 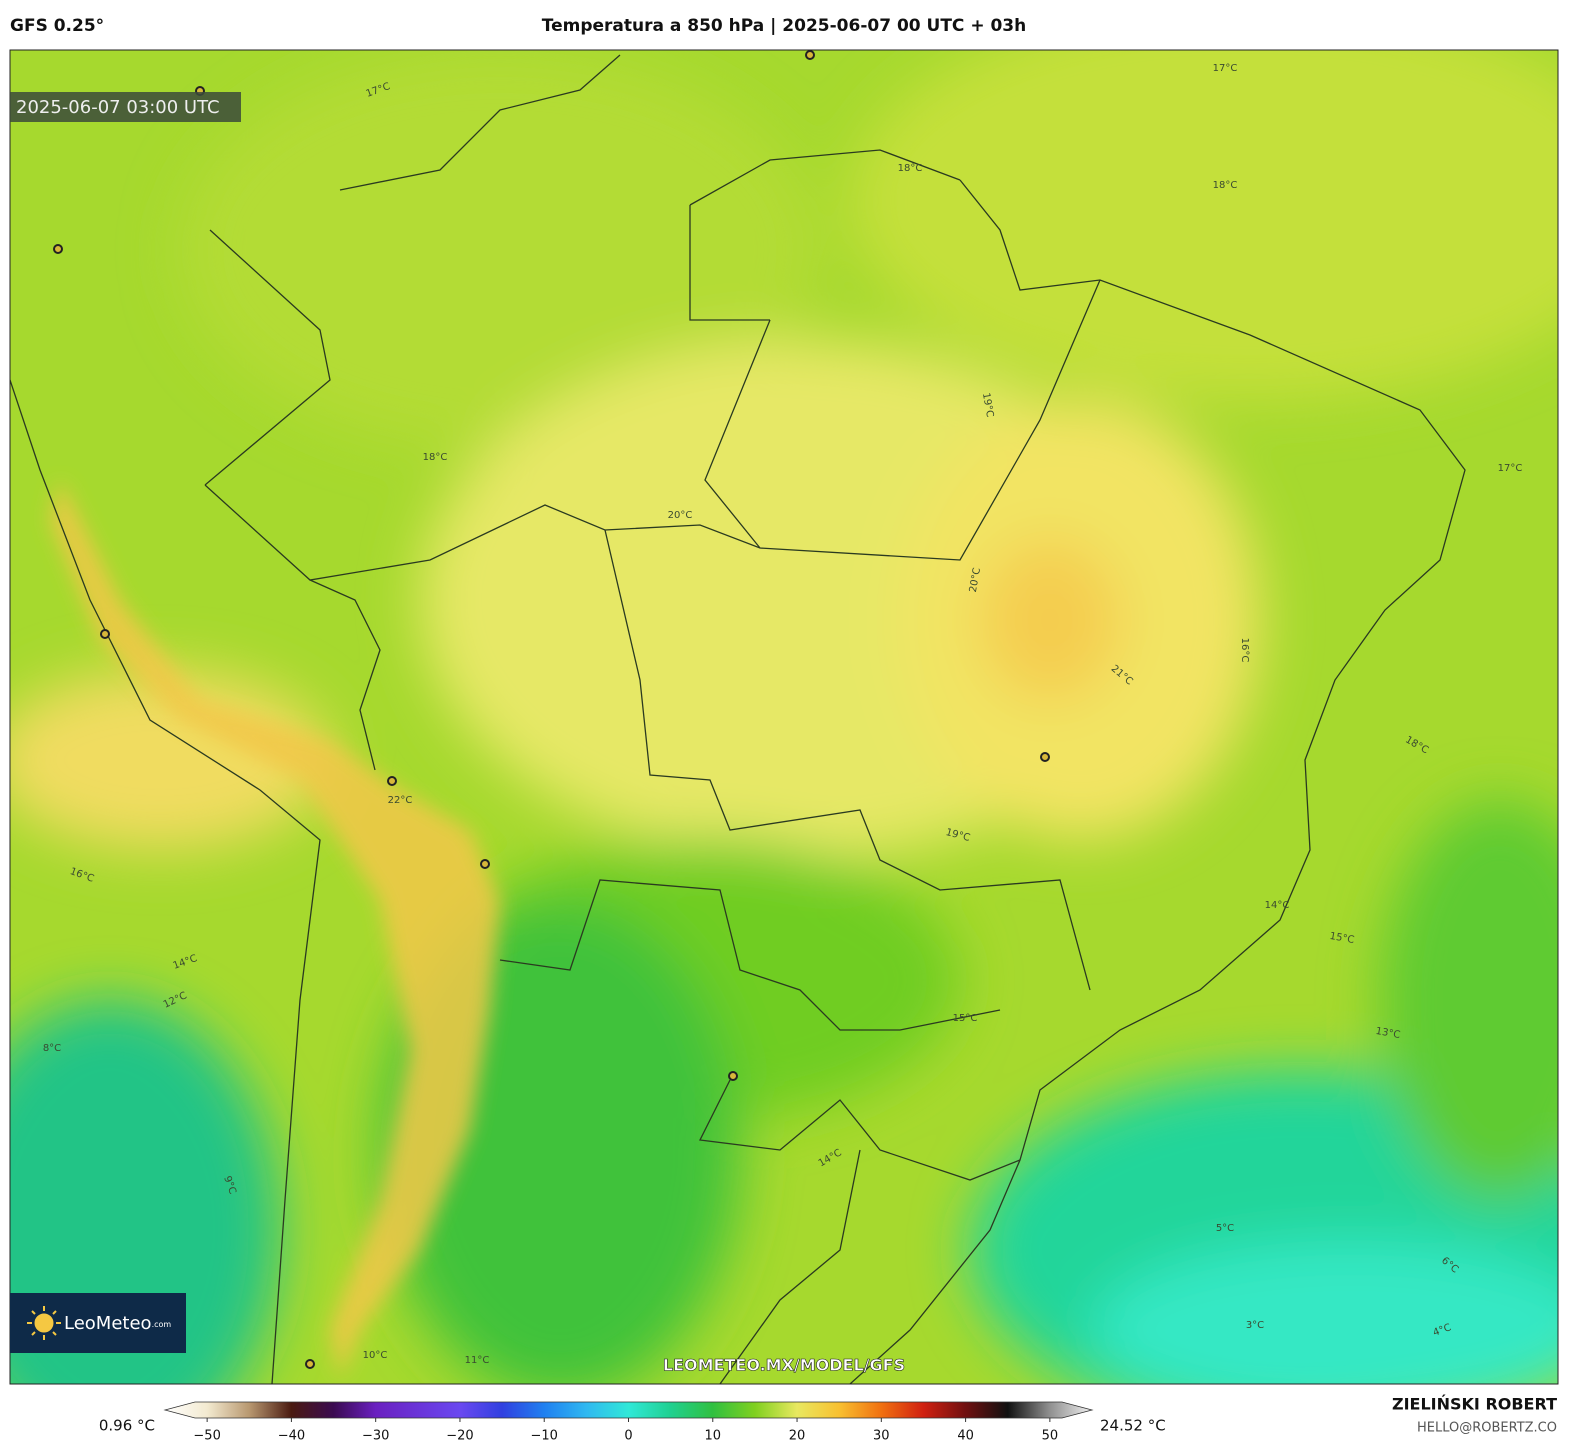 I want to click on colorbar-tick-label: 10, so click(x=712, y=1436).